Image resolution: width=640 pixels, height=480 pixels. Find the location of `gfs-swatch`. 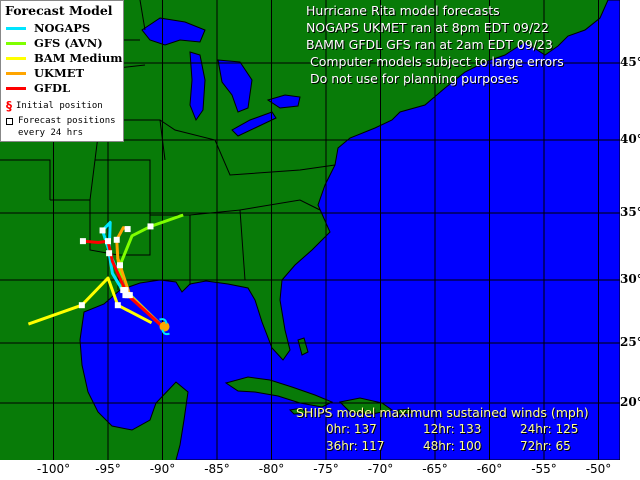

gfs-swatch is located at coordinates (16, 43).